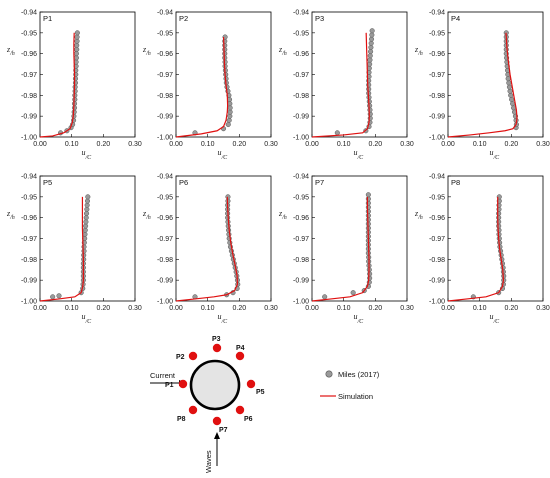 Image resolution: width=550 pixels, height=478 pixels. What do you see at coordinates (223, 430) in the screenshot?
I see `probe-p7-label: P7` at bounding box center [223, 430].